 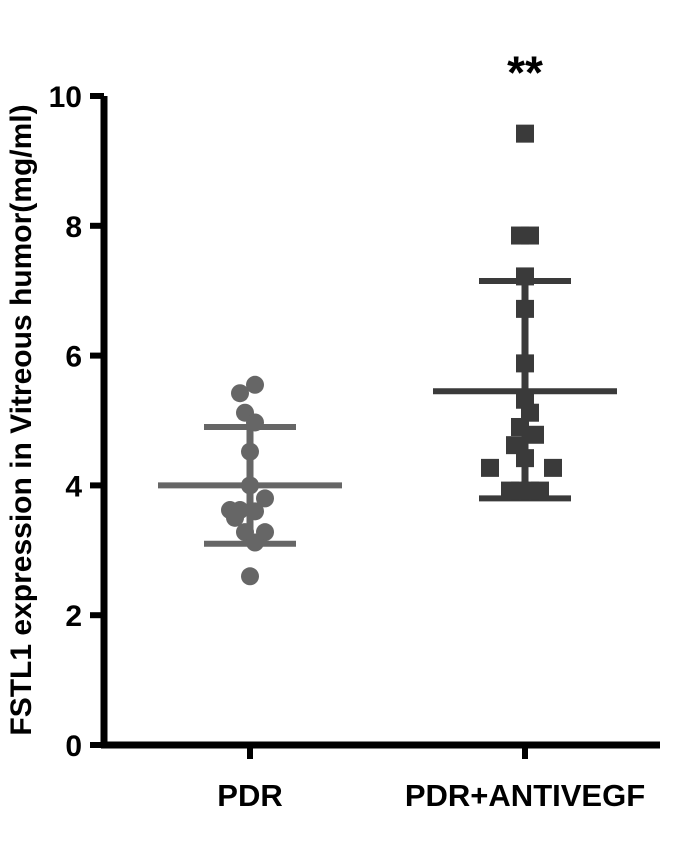 I want to click on significance-label: **, so click(x=525, y=72).